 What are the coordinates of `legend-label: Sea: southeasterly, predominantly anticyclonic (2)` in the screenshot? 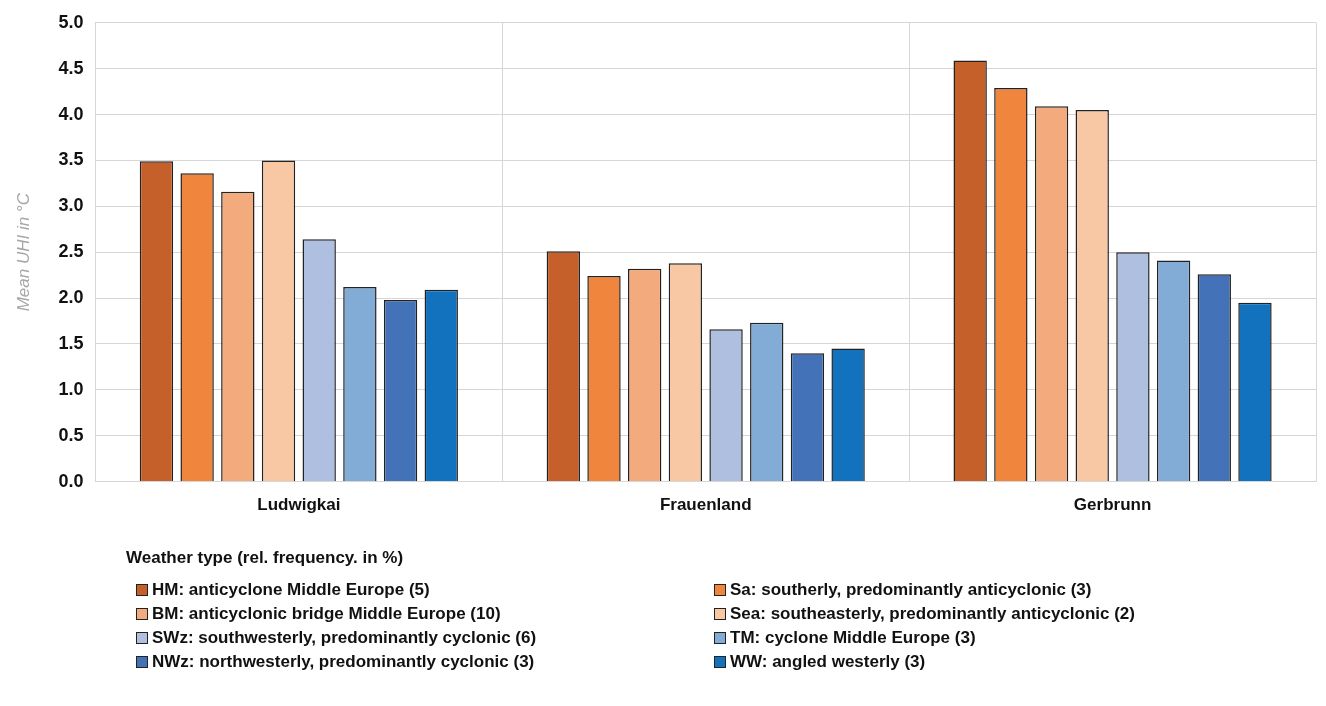 It's located at (932, 614).